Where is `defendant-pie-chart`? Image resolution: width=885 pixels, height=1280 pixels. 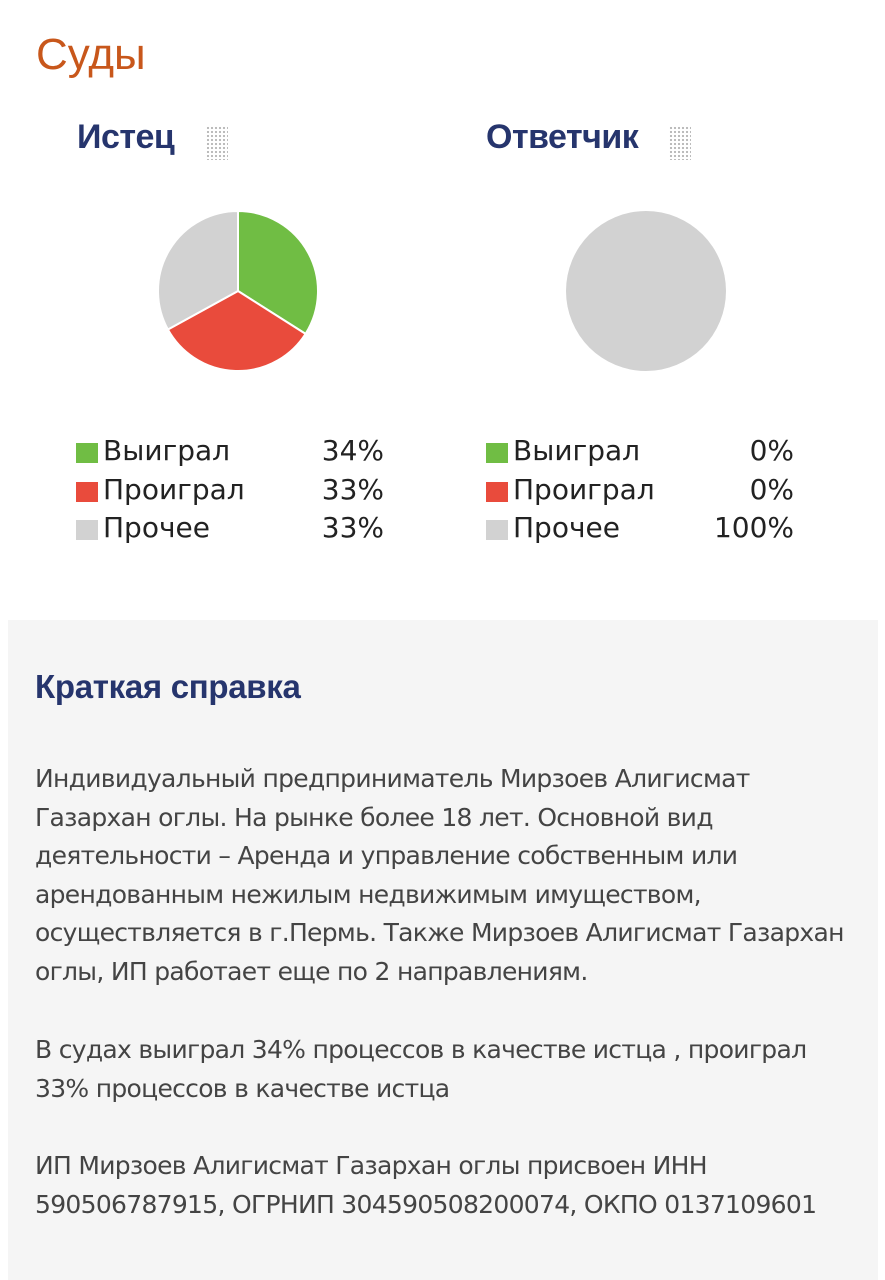 defendant-pie-chart is located at coordinates (646, 291).